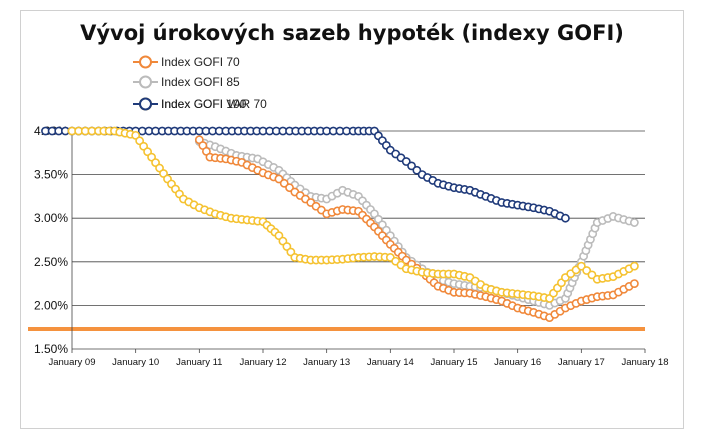 The image size is (701, 439). Describe the element at coordinates (262, 362) in the screenshot. I see `x-tick-label: January 12` at that location.